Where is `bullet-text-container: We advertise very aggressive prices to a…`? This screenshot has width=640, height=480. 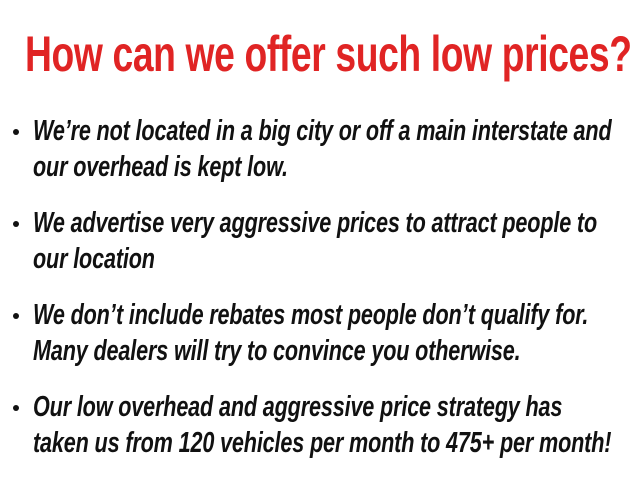 bullet-text-container: We advertise very aggressive prices to a… is located at coordinates (336, 241).